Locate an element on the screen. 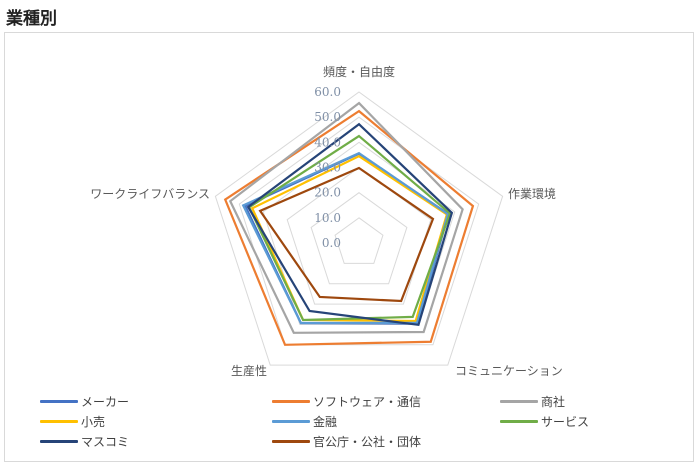 This screenshot has height=468, width=700. legend-item: 金融 is located at coordinates (304, 421).